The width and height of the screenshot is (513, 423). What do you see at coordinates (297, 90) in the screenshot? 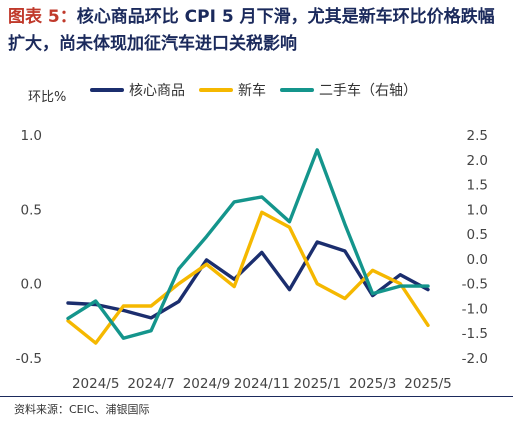
I see `legend-swatch-used-car` at bounding box center [297, 90].